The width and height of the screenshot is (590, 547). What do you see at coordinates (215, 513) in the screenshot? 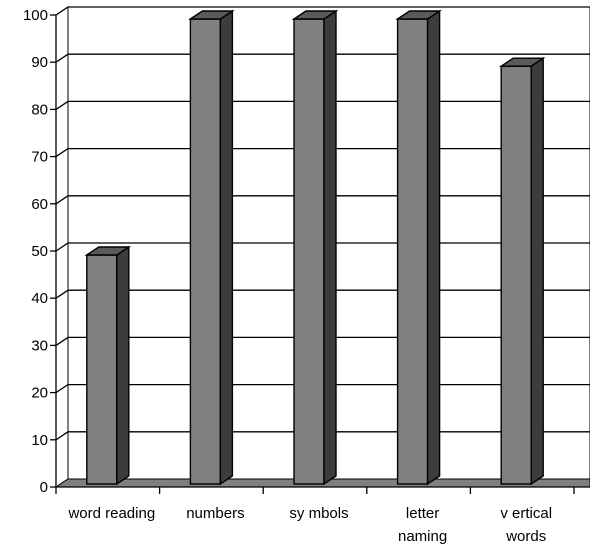
I see `x-tick-label: numbers` at bounding box center [215, 513].